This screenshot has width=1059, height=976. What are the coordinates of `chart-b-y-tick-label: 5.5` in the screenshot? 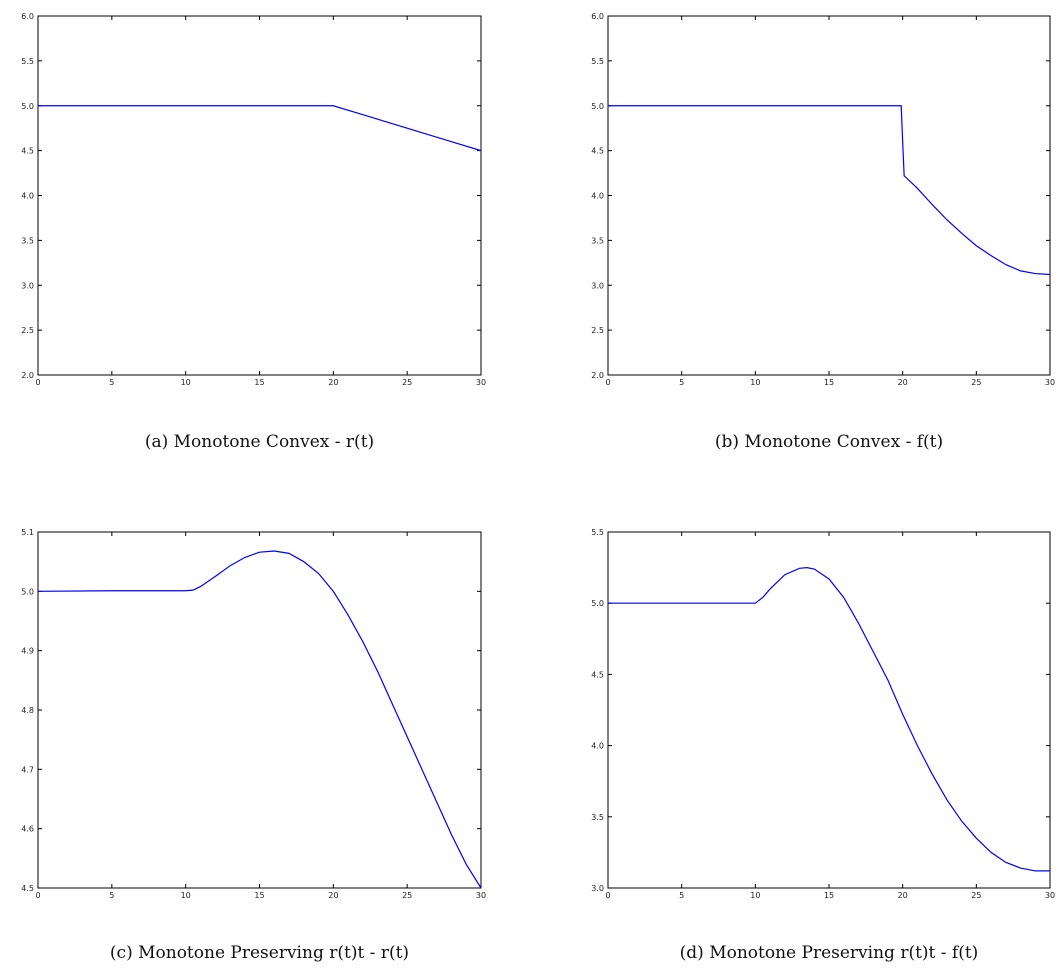 It's located at (597, 61).